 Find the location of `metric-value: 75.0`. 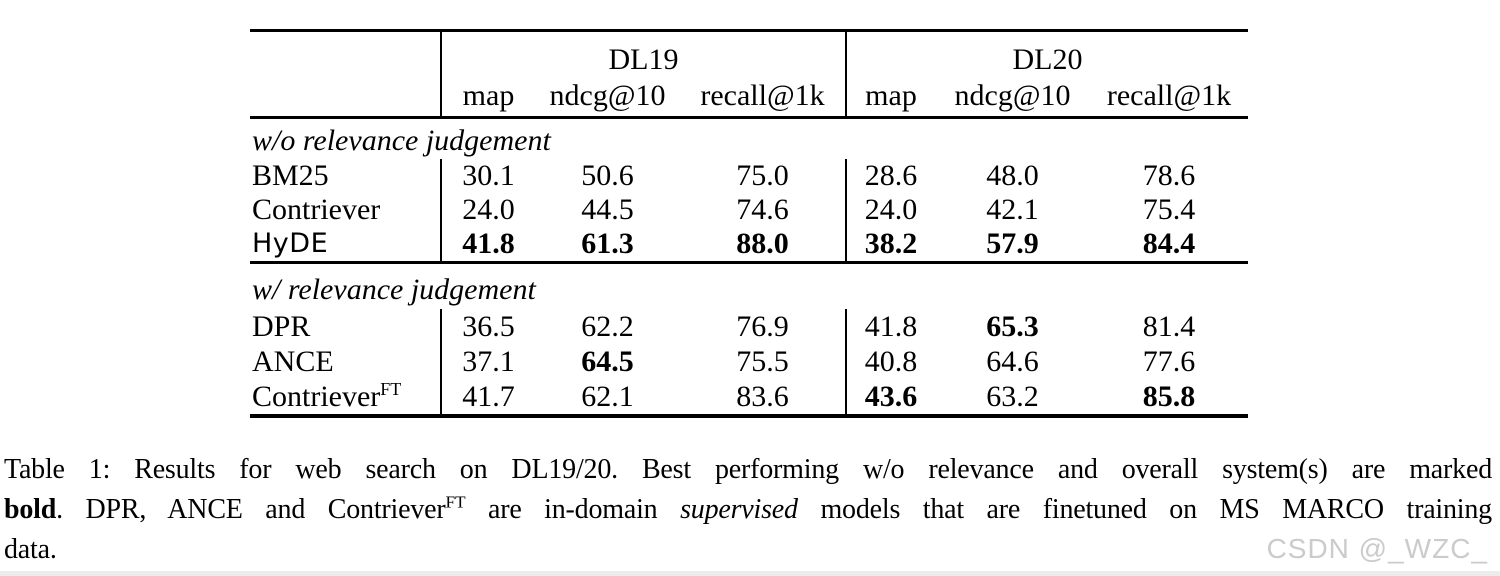

metric-value: 75.0 is located at coordinates (762, 175).